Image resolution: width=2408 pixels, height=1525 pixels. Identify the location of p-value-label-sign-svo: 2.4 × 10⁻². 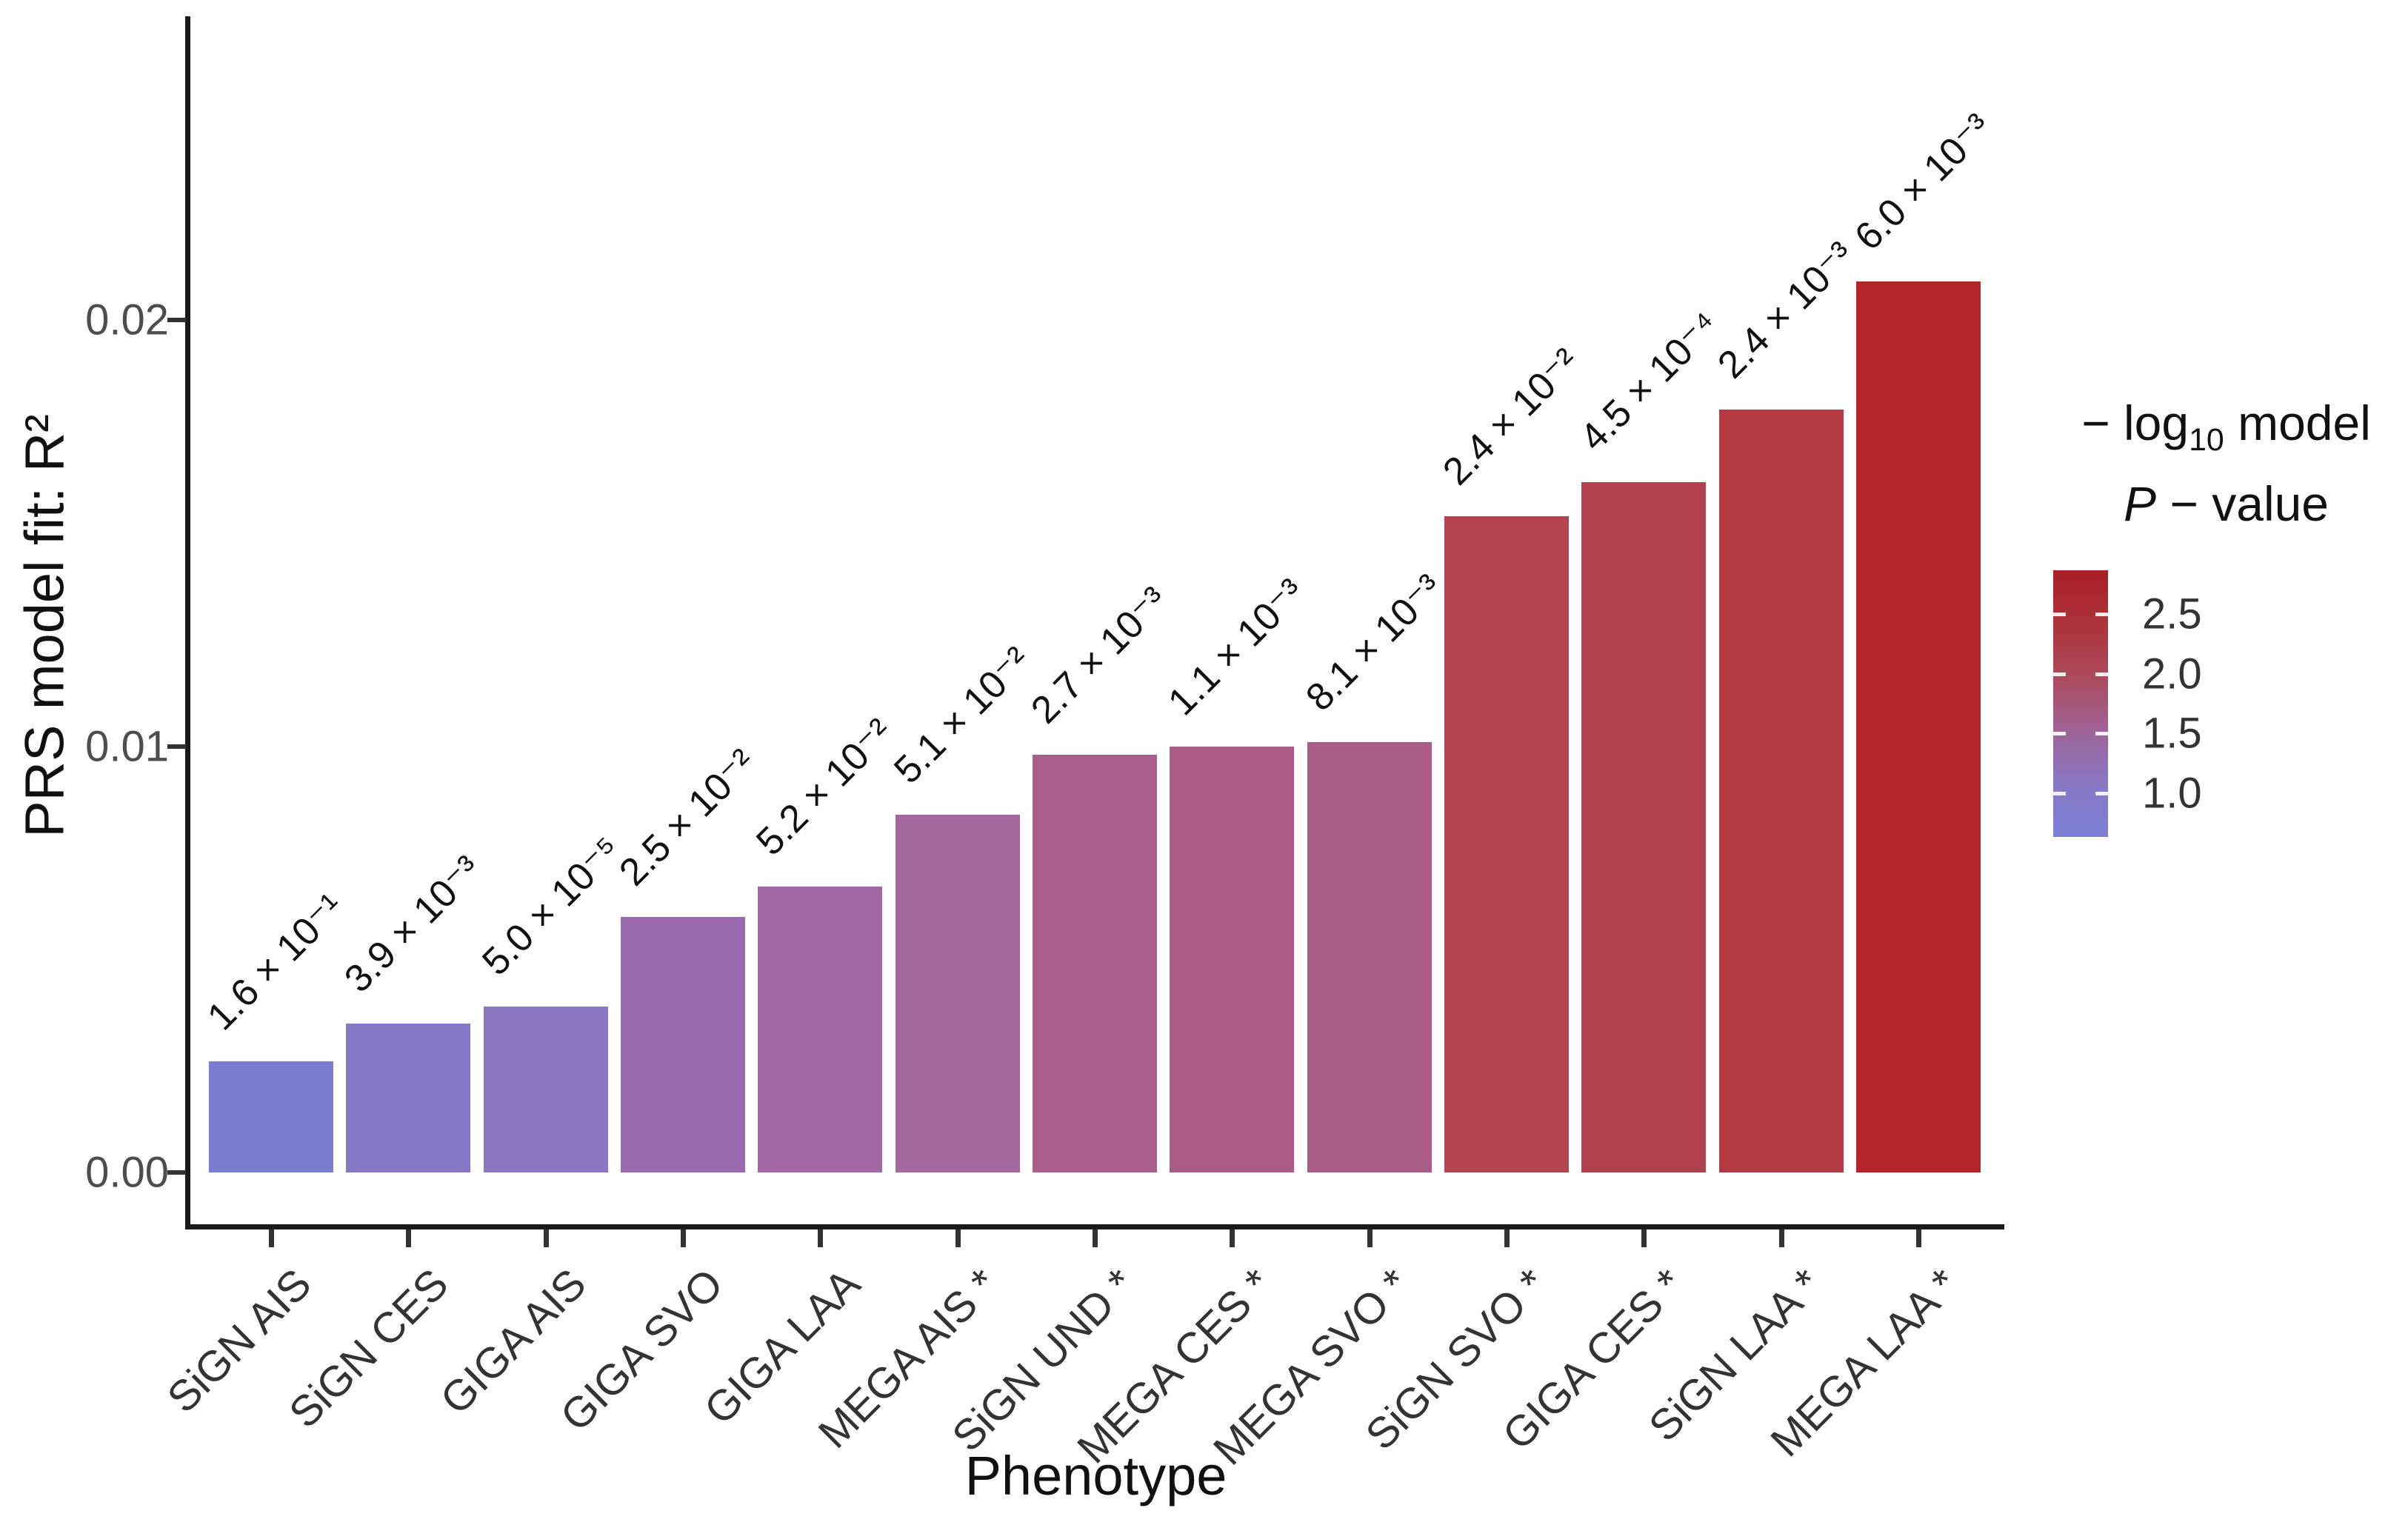
(1511, 417).